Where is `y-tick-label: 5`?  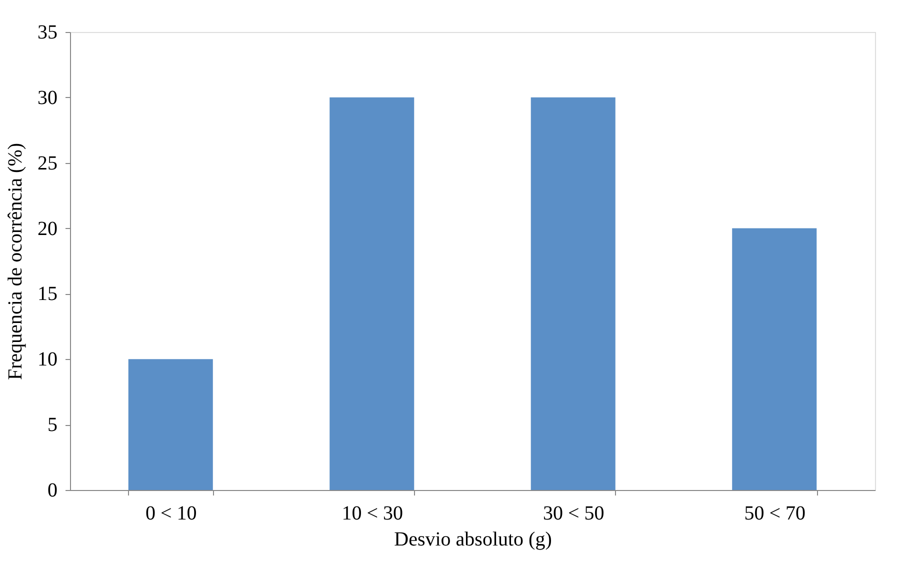 y-tick-label: 5 is located at coordinates (53, 425).